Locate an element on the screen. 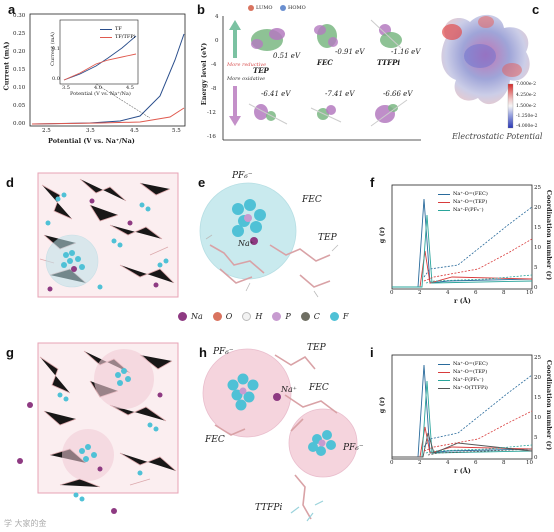  ytick: 0 is located at coordinates (217, 41).